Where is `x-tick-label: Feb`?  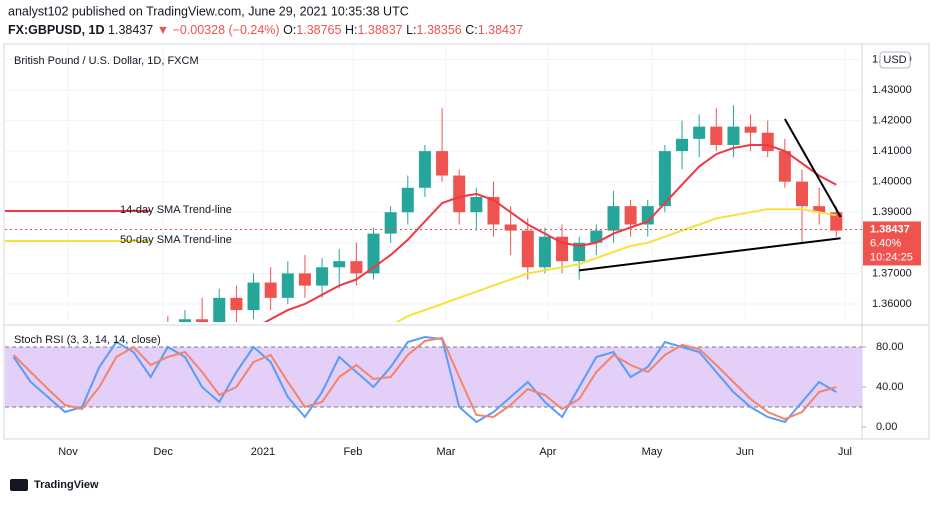
x-tick-label: Feb is located at coordinates (352, 452).